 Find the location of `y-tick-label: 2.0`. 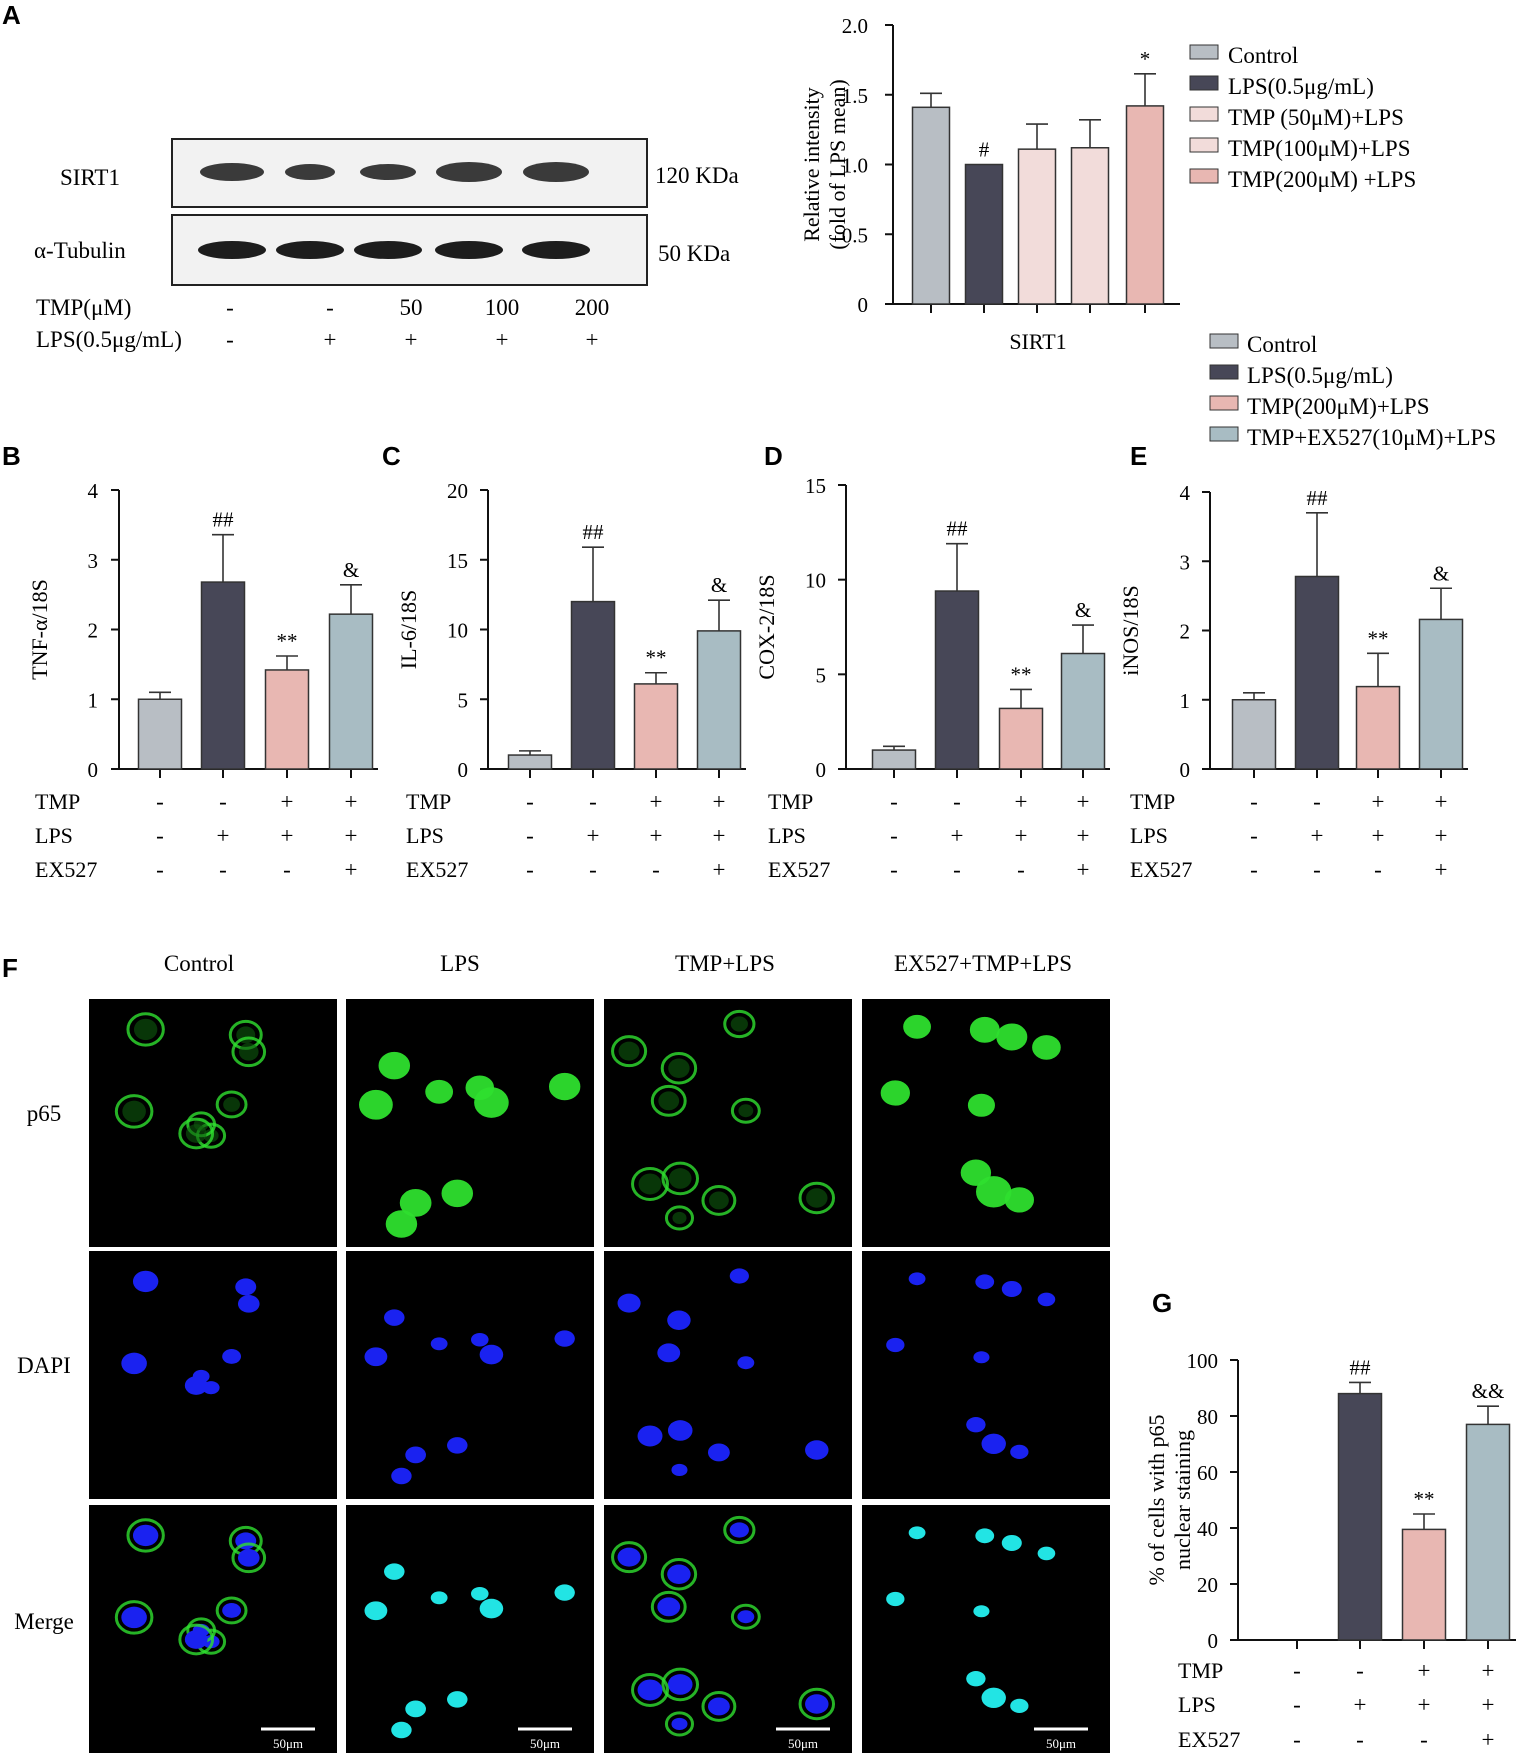

y-tick-label: 2.0 is located at coordinates (855, 26).